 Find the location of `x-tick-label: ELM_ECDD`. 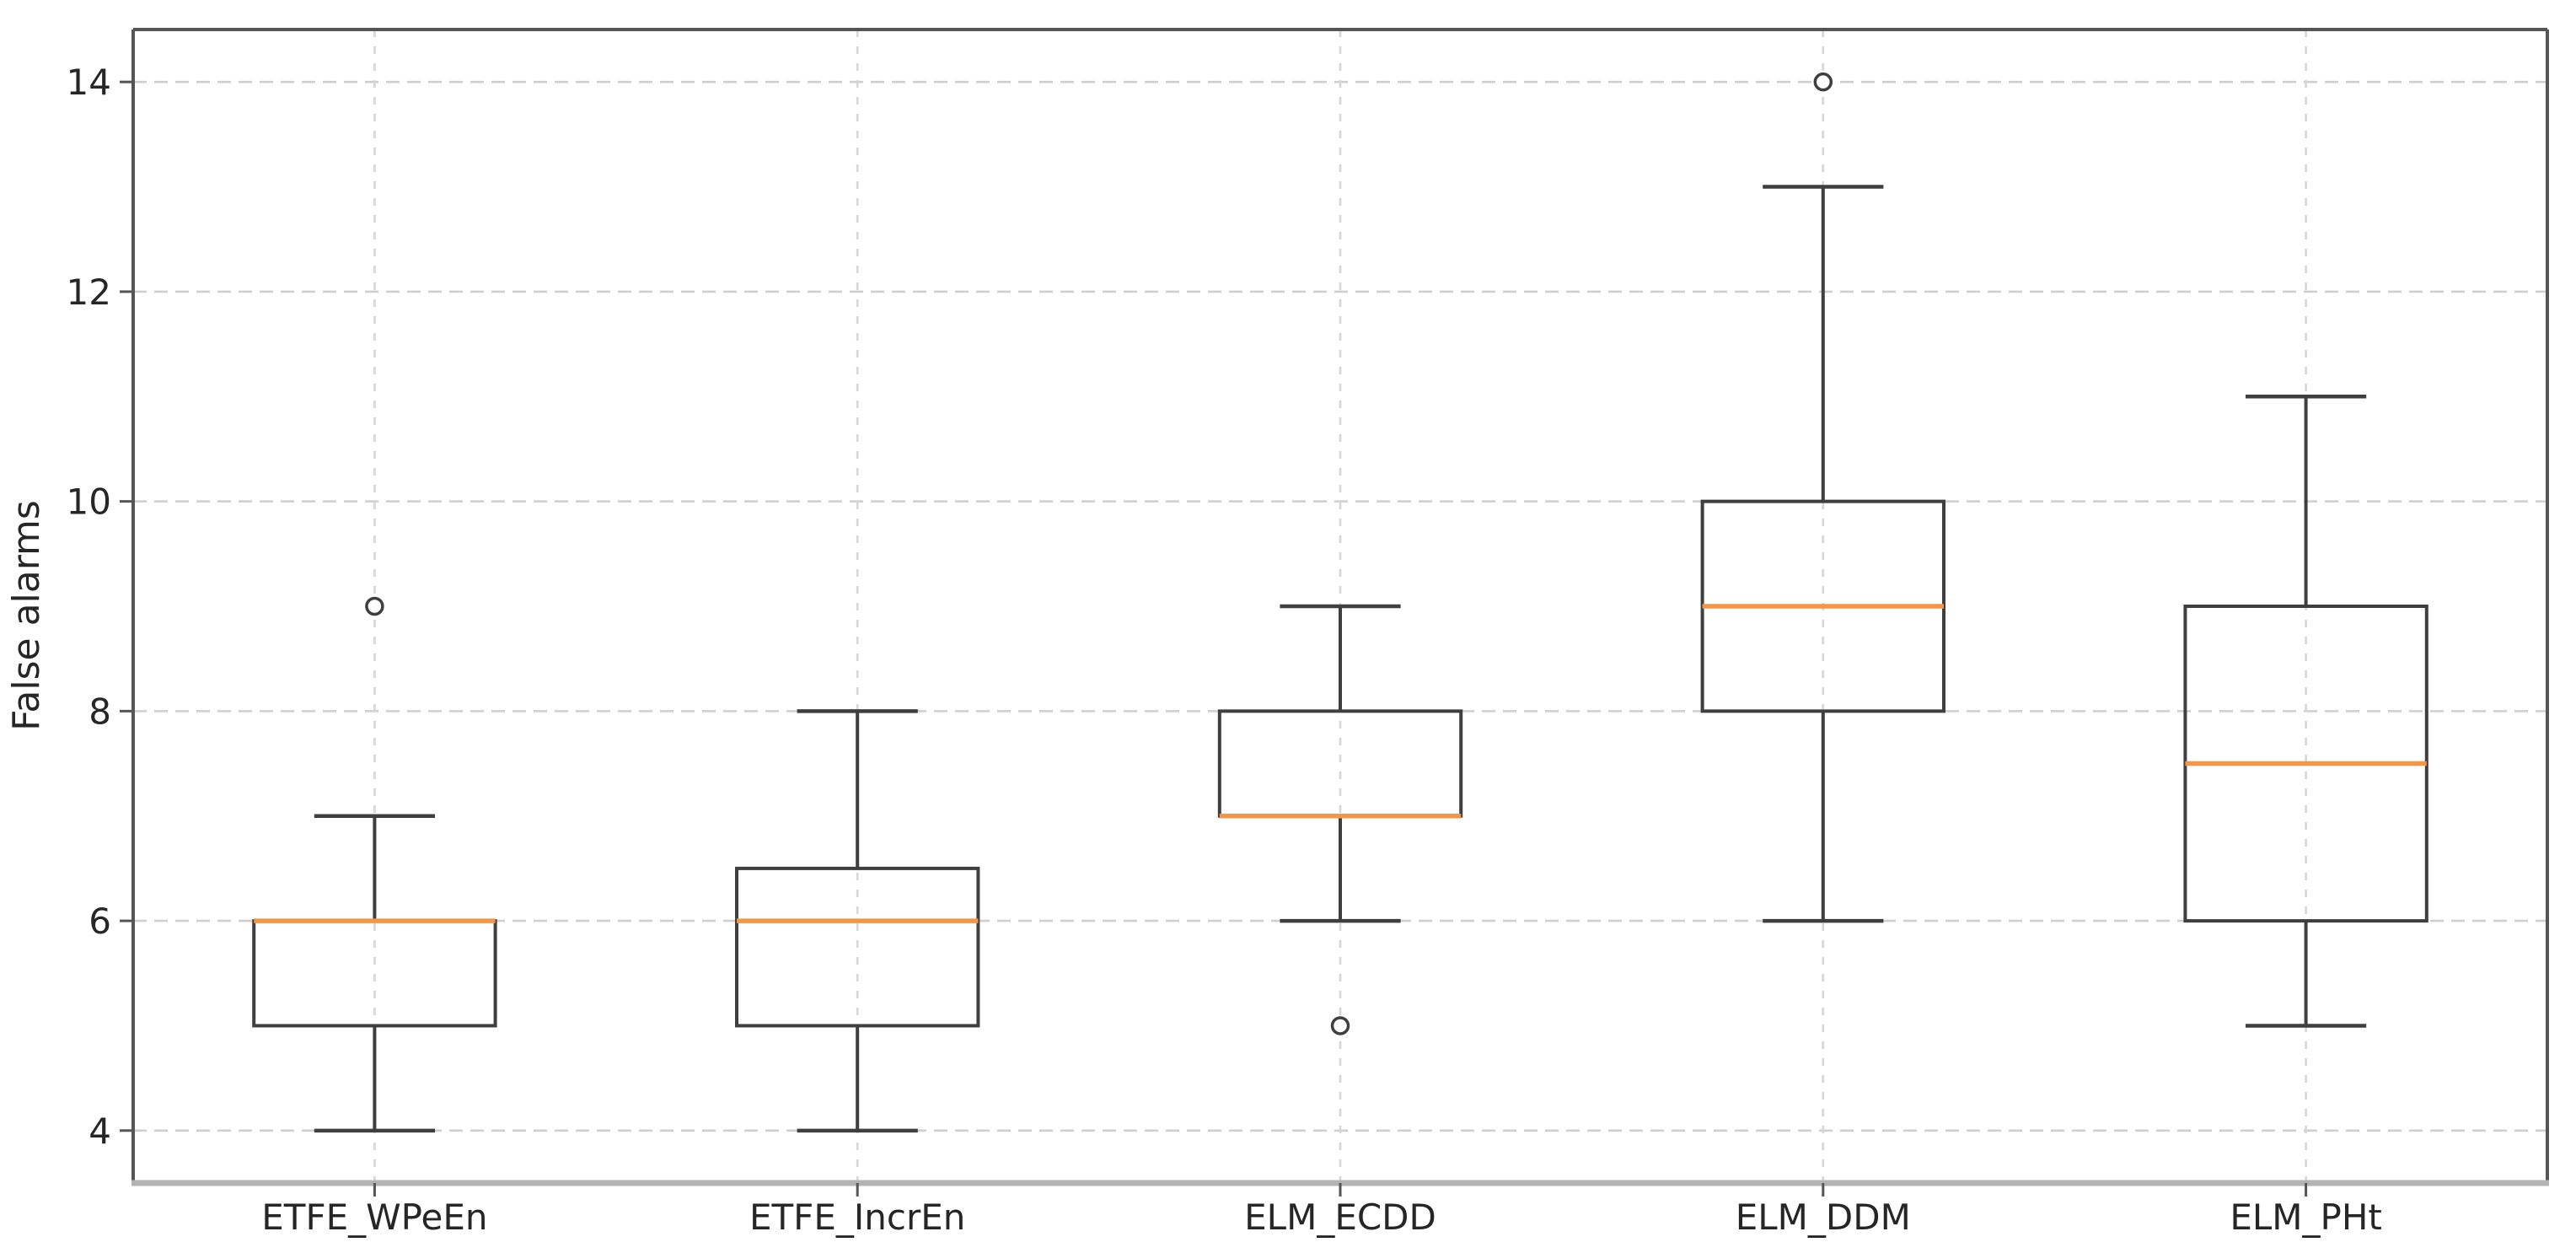

x-tick-label: ELM_ECDD is located at coordinates (1340, 1217).